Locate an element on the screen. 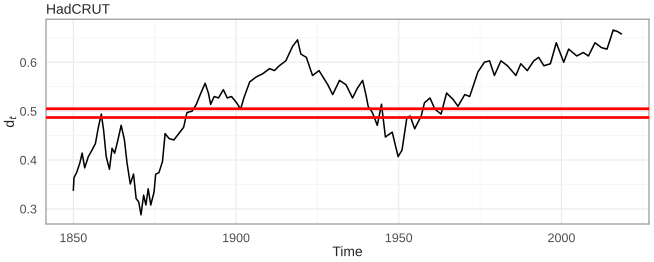 The height and width of the screenshot is (262, 654). x-tick-label: 1850 is located at coordinates (73, 237).